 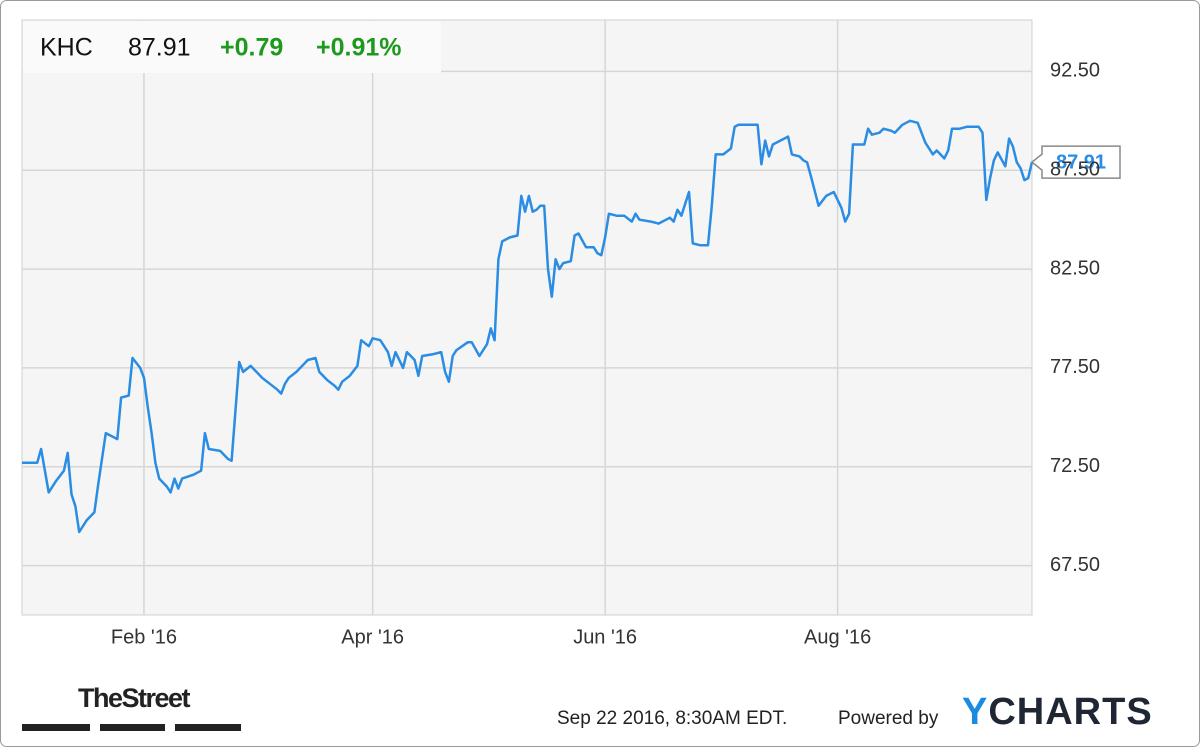 What do you see at coordinates (251, 48) in the screenshot?
I see `change: +0.79` at bounding box center [251, 48].